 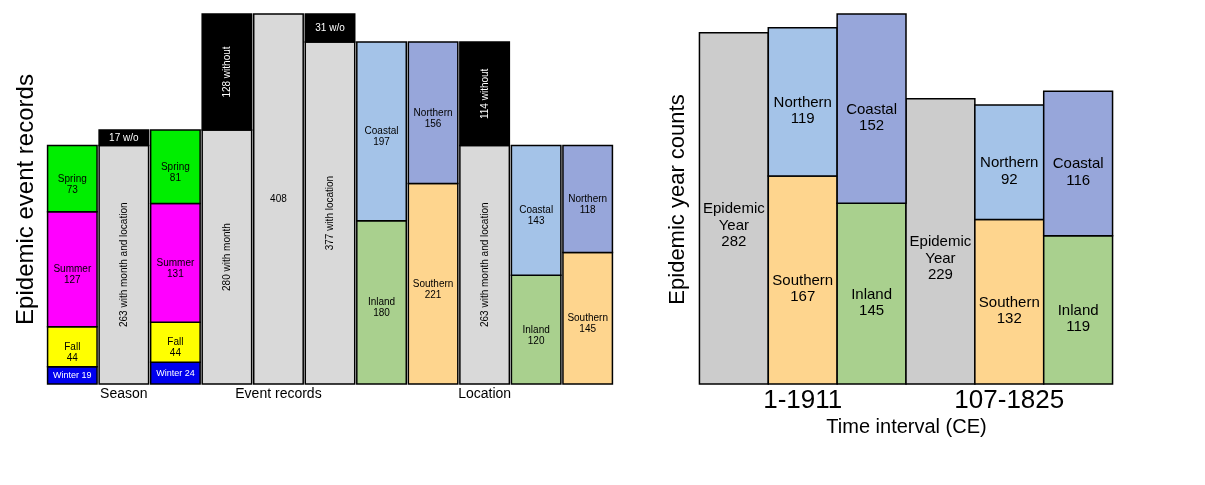 What do you see at coordinates (1009, 398) in the screenshot?
I see `x-tick-label: 107-1825` at bounding box center [1009, 398].